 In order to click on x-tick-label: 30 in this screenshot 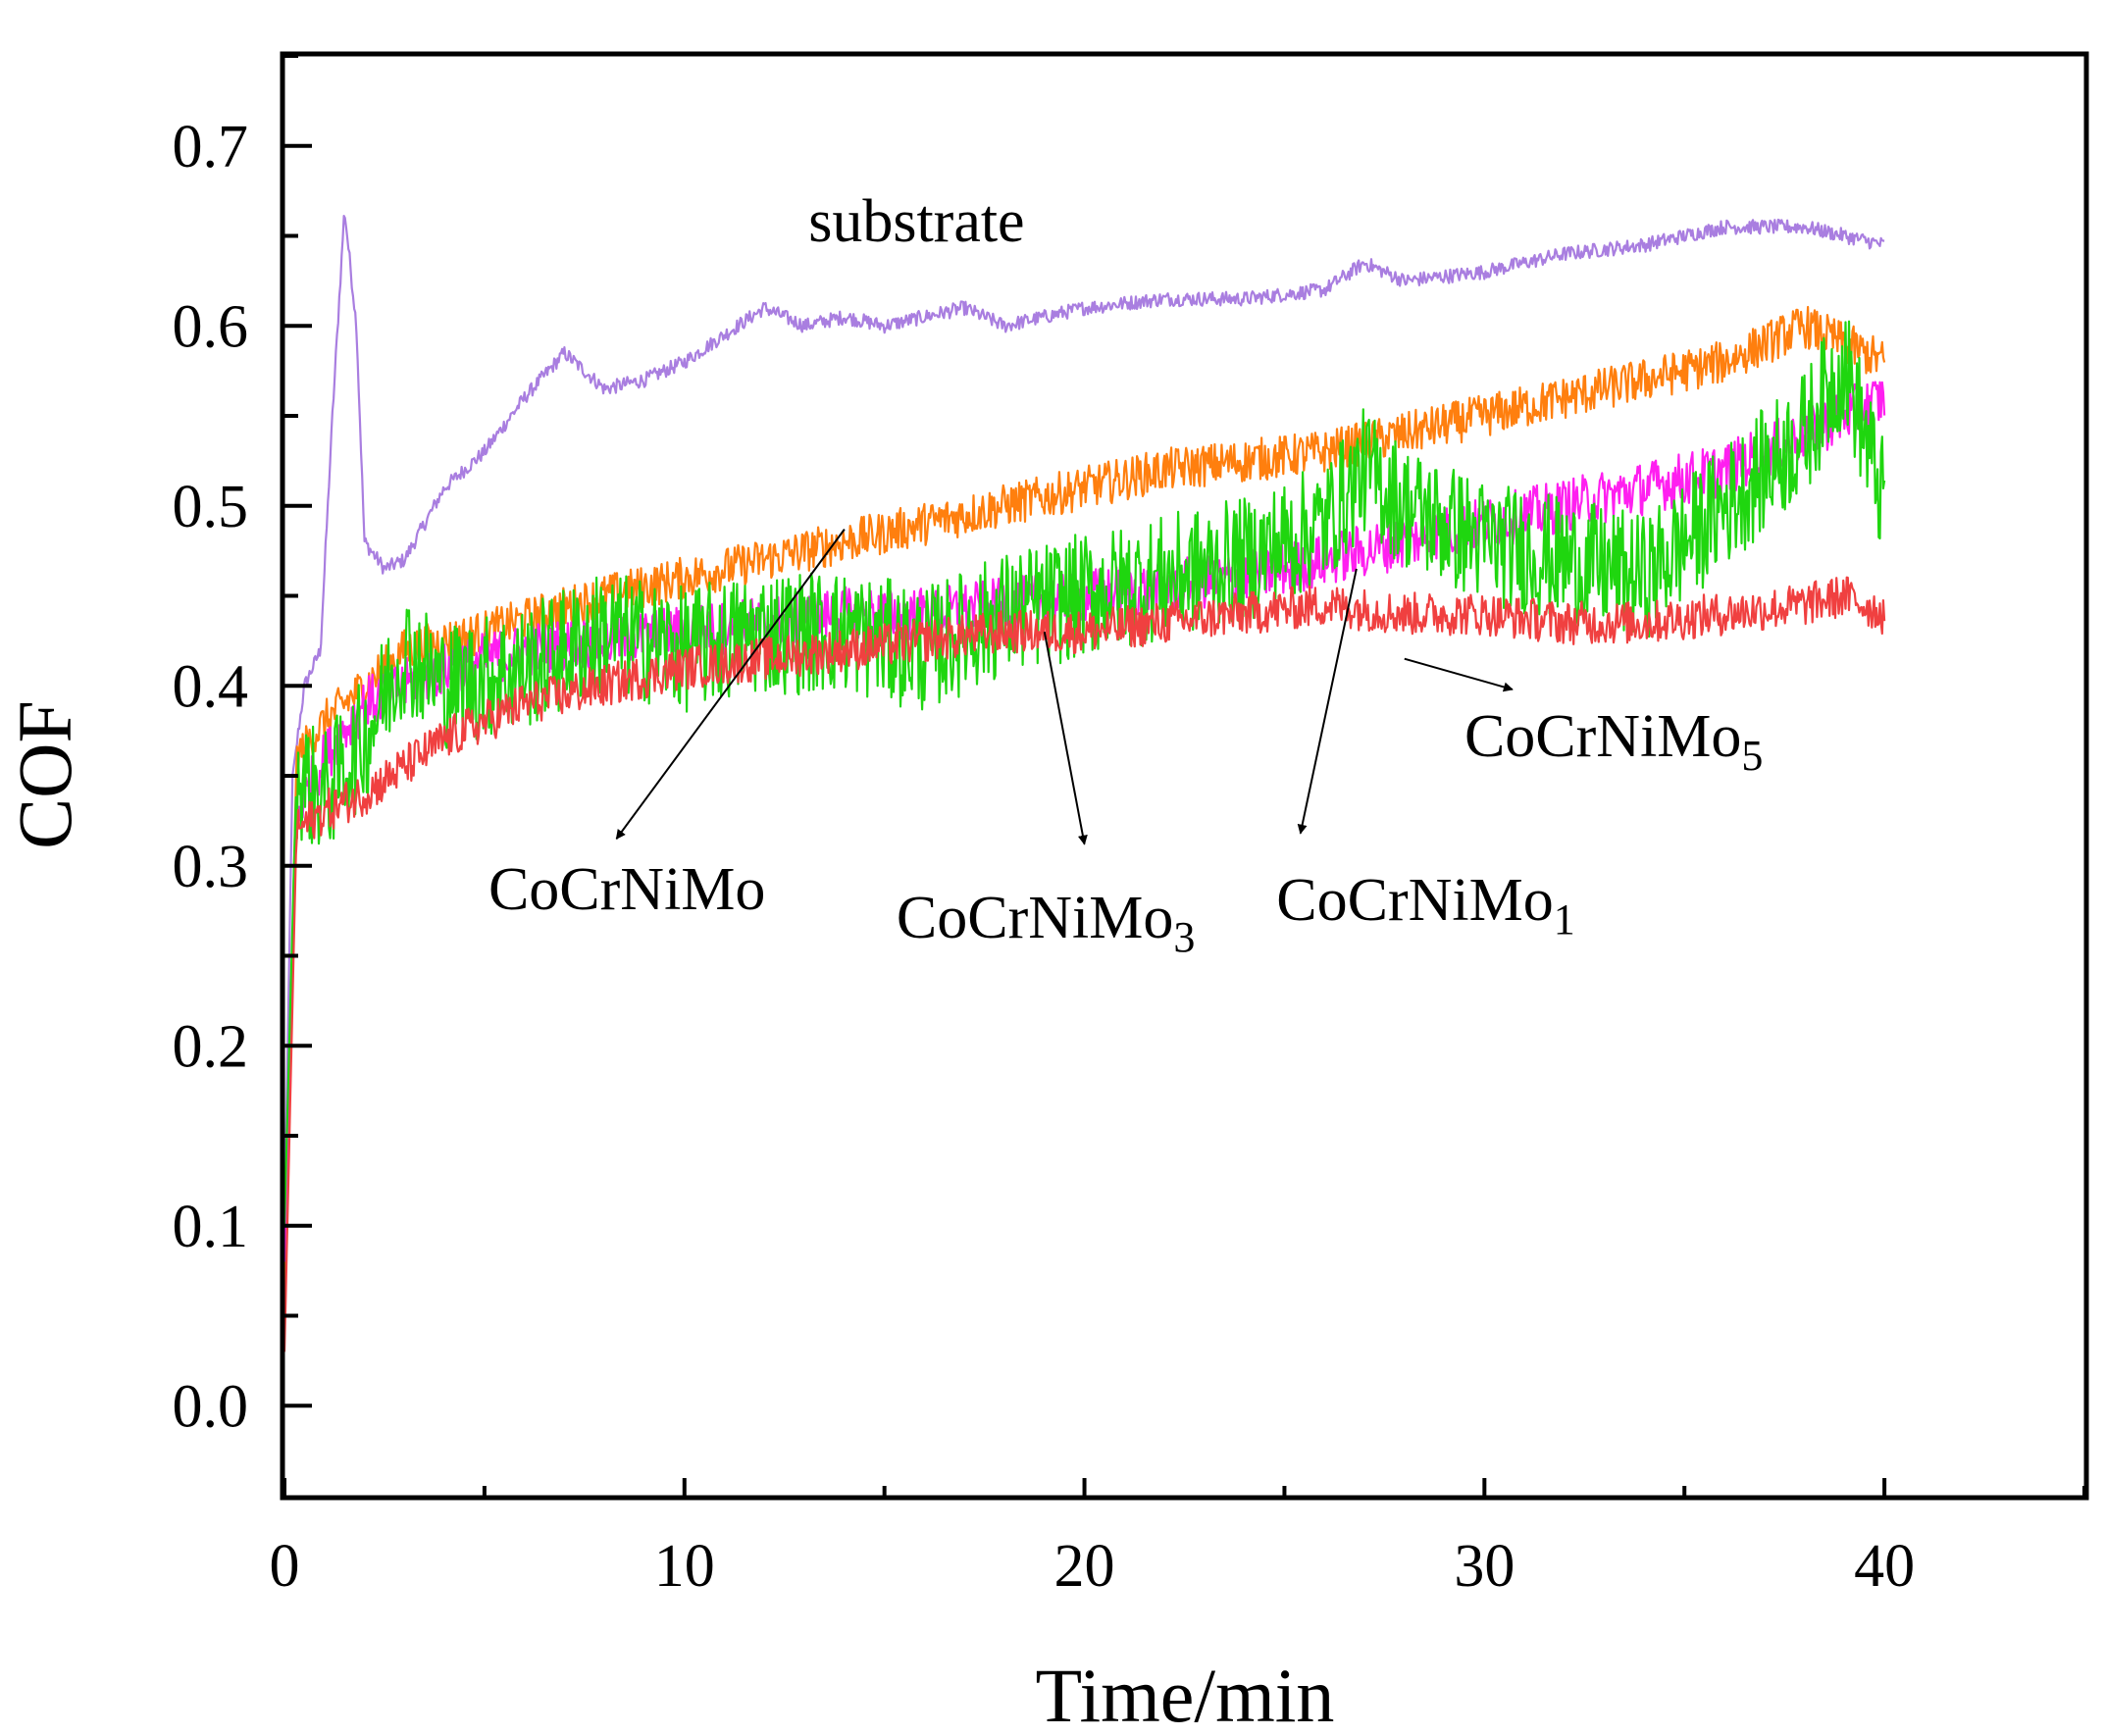, I will do `click(1485, 1567)`.